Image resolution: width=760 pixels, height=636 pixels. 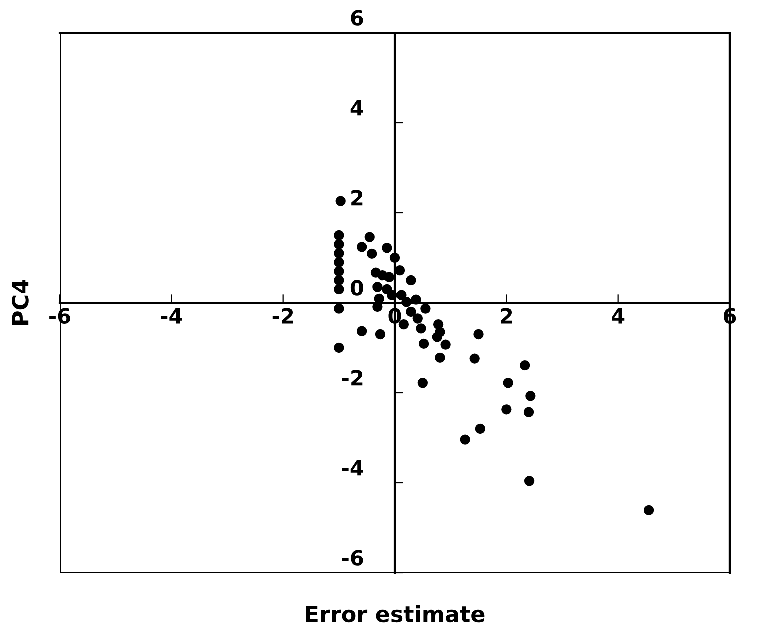 What do you see at coordinates (353, 558) in the screenshot?
I see `y-tick-label: -6` at bounding box center [353, 558].